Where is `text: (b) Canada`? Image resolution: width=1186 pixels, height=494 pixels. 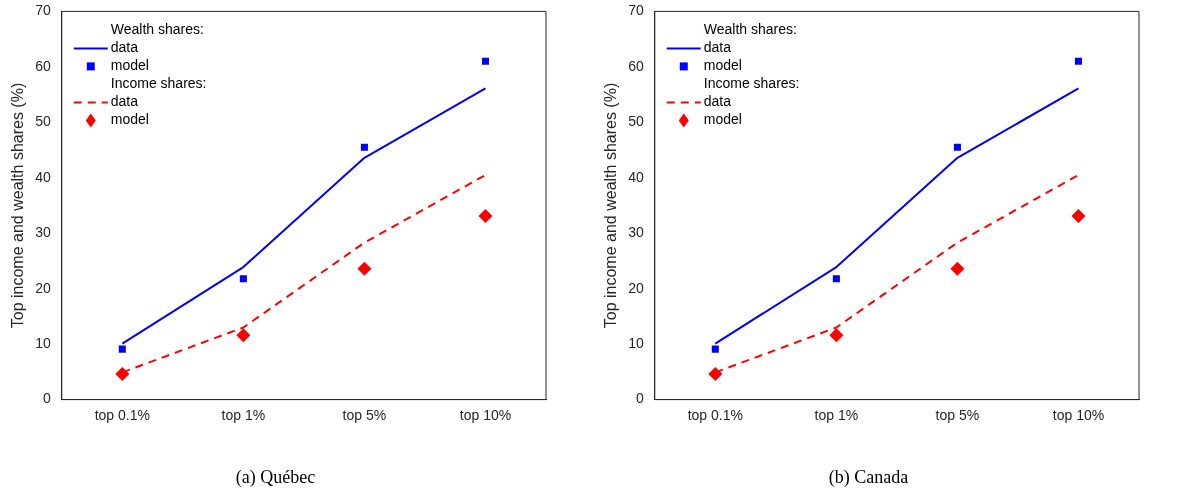 text: (b) Canada is located at coordinates (868, 477).